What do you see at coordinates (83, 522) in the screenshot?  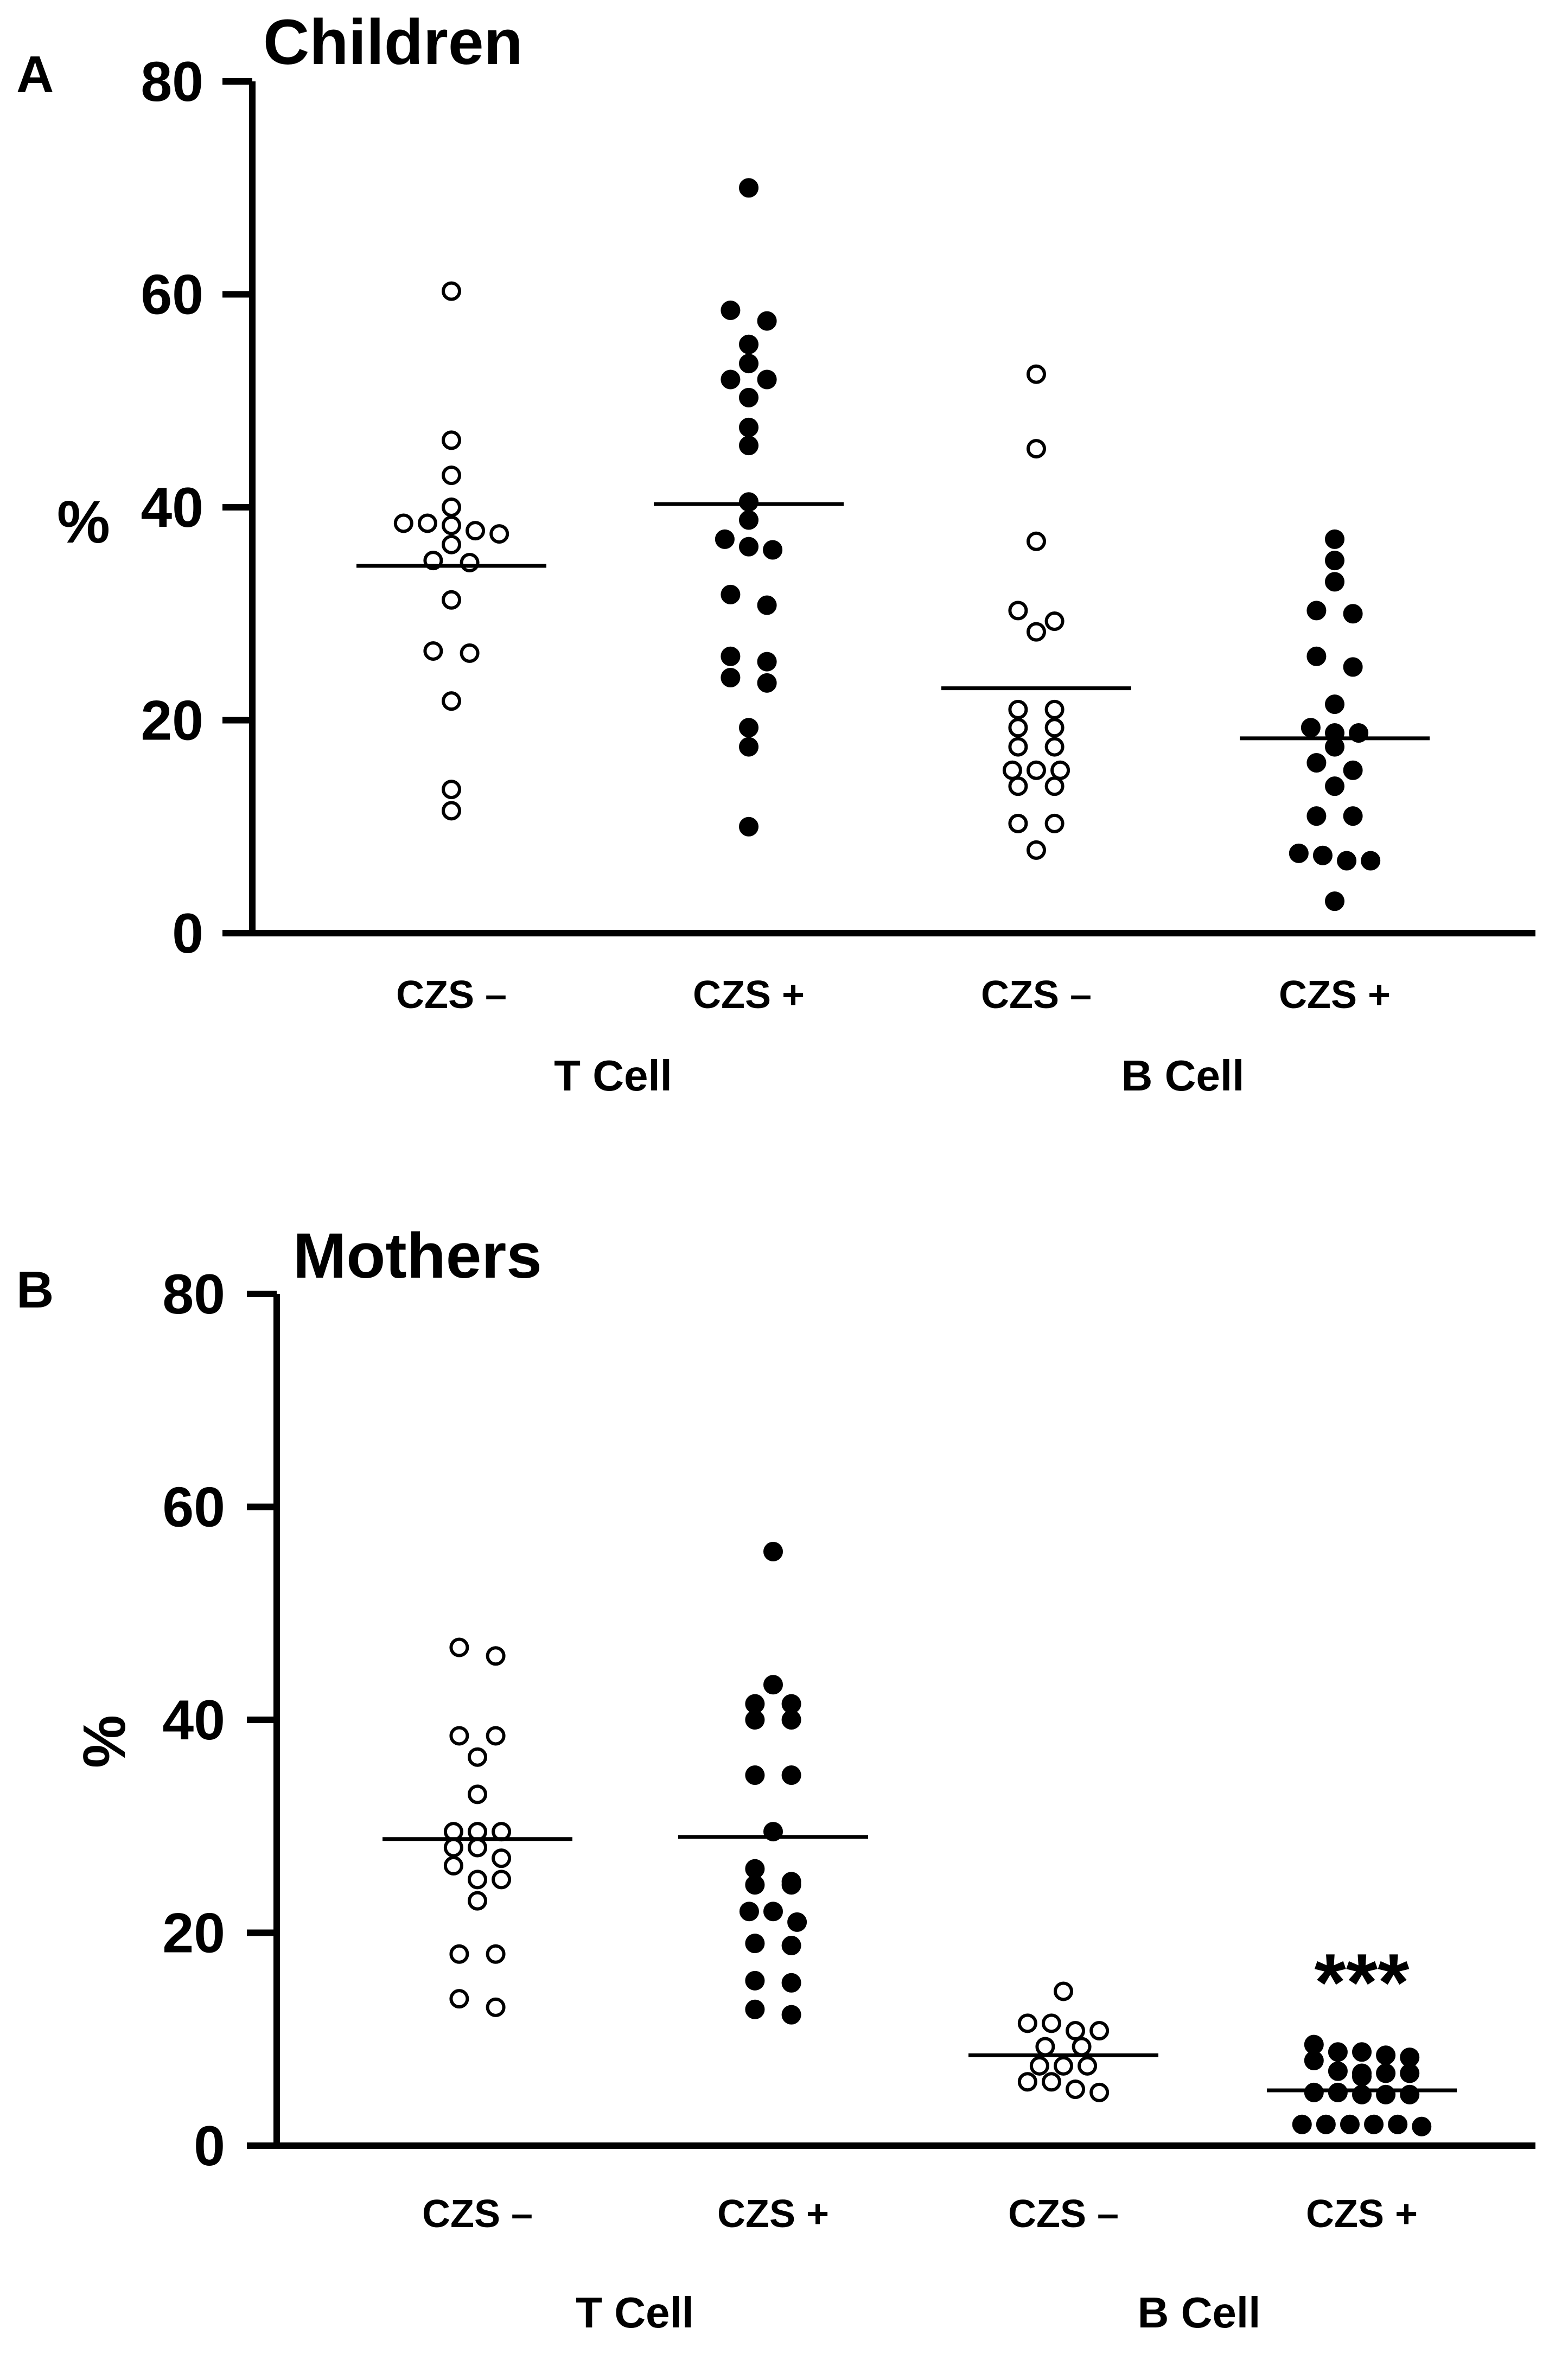 I see `y-axis-label: %` at bounding box center [83, 522].